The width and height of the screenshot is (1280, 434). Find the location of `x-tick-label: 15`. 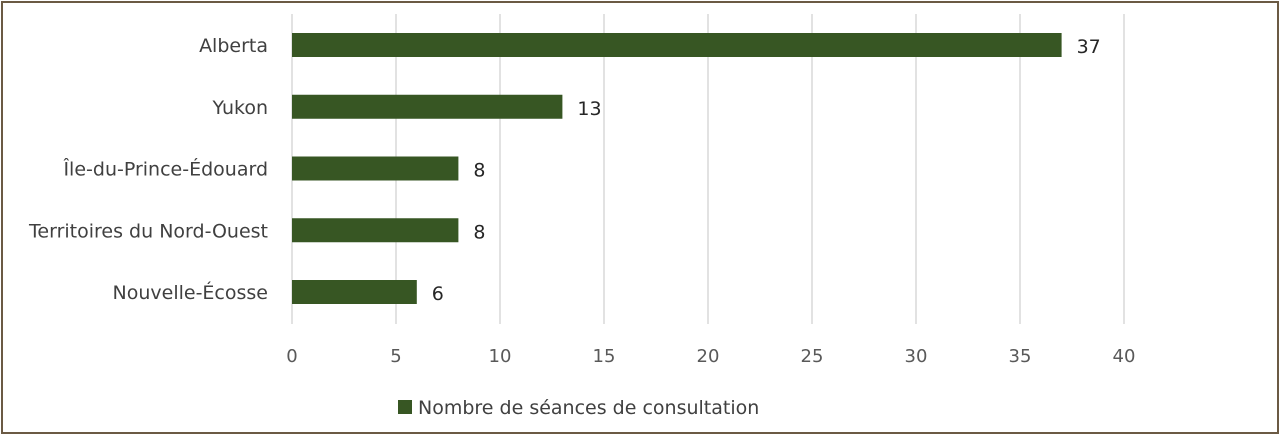

x-tick-label: 15 is located at coordinates (604, 356).